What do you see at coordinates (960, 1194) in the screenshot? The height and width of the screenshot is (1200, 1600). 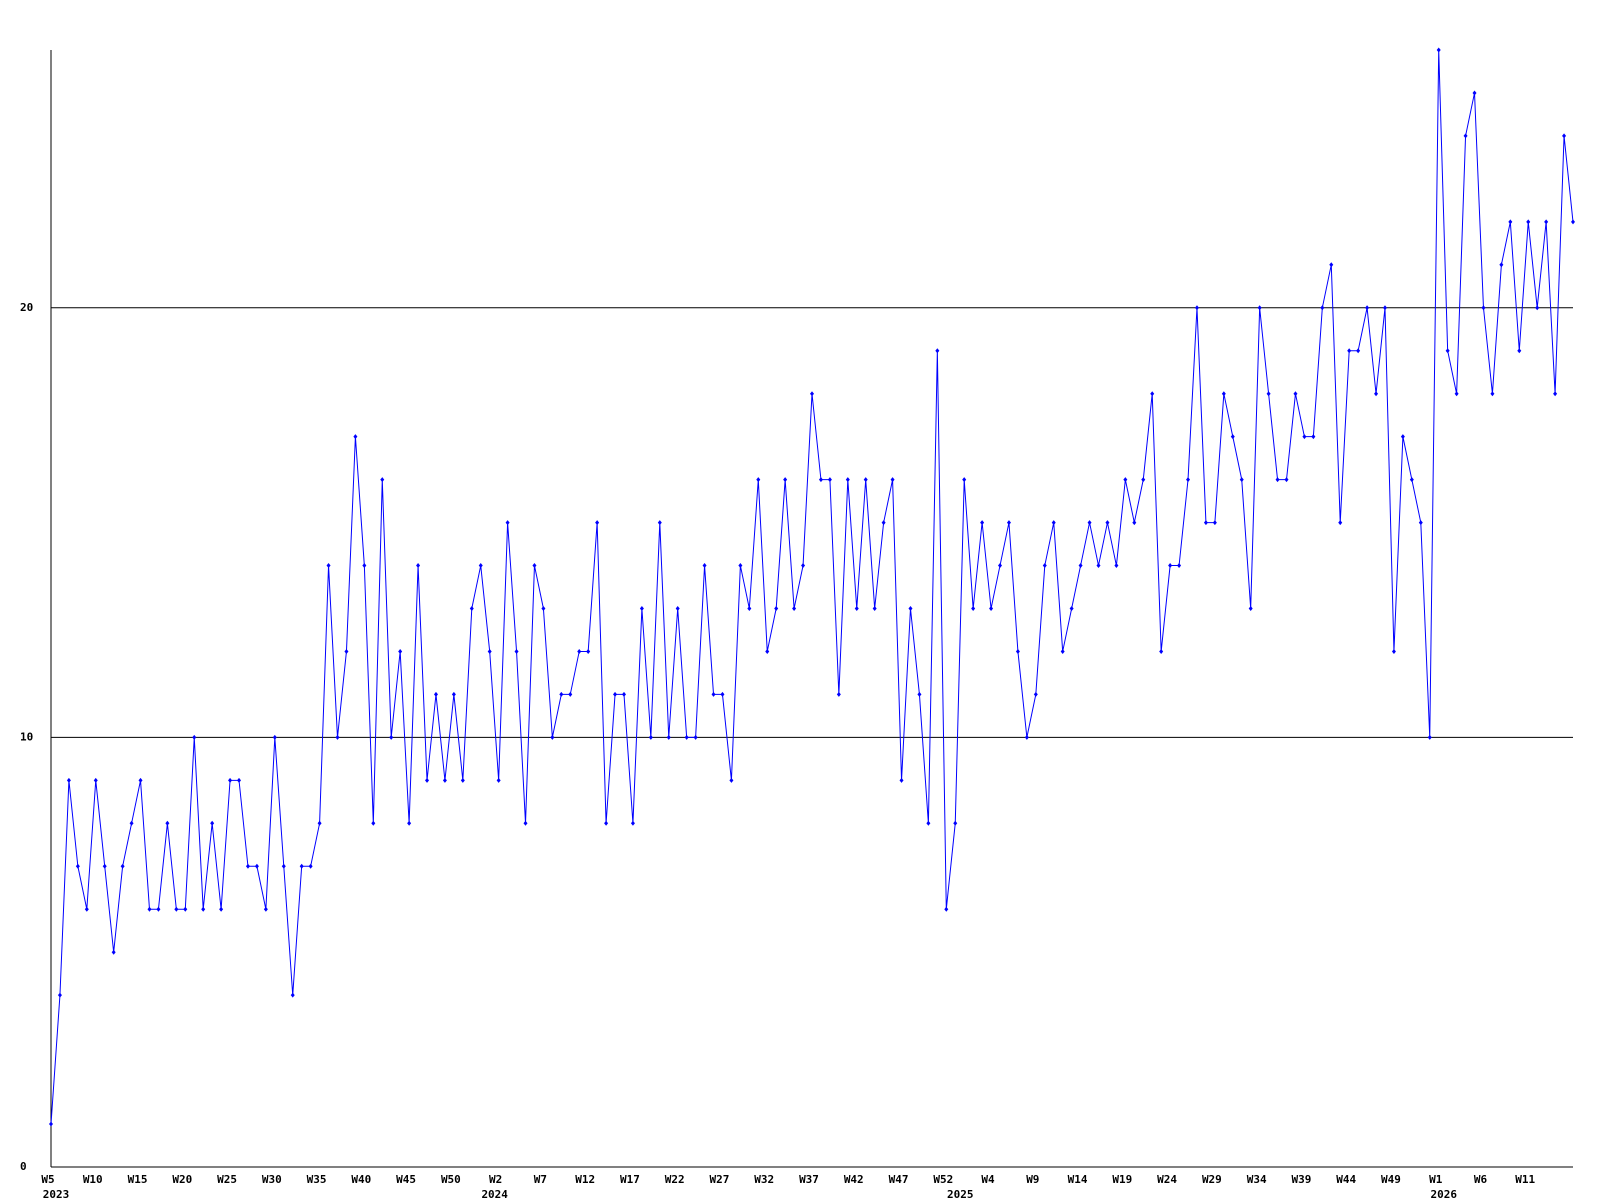 I see `year-label: 2025` at bounding box center [960, 1194].